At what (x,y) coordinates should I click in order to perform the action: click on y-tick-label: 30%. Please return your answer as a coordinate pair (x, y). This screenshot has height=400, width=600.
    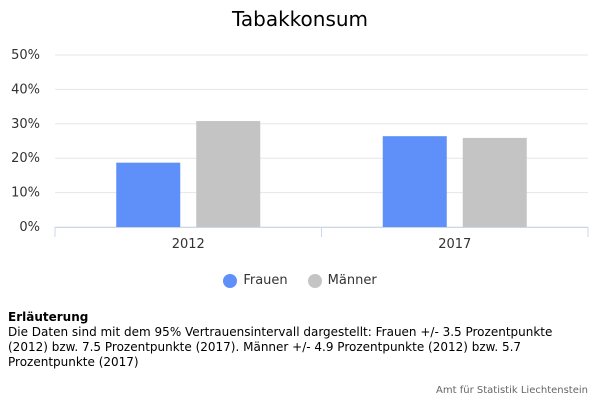
    Looking at the image, I should click on (25, 124).